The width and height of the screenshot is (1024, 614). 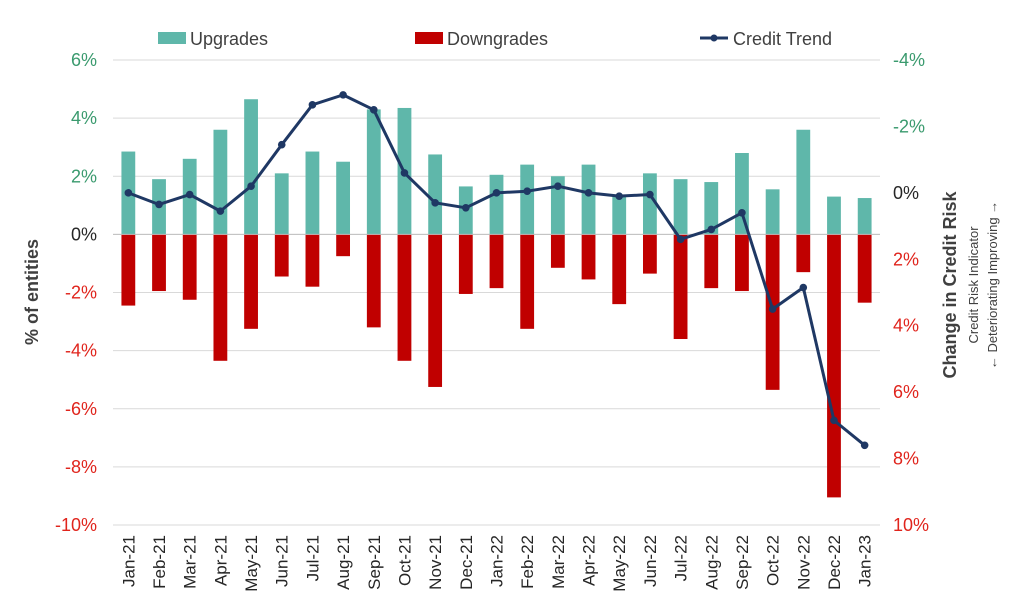 What do you see at coordinates (84, 60) in the screenshot?
I see `y-tick-label: 6%` at bounding box center [84, 60].